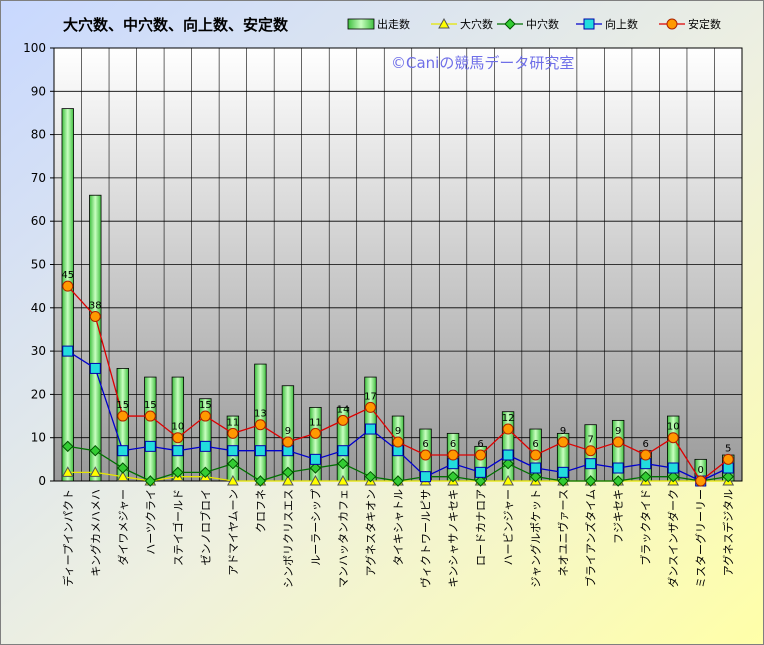 This screenshot has height=645, width=764. What do you see at coordinates (123, 468) in the screenshot?
I see `point-中穴数-2` at bounding box center [123, 468].